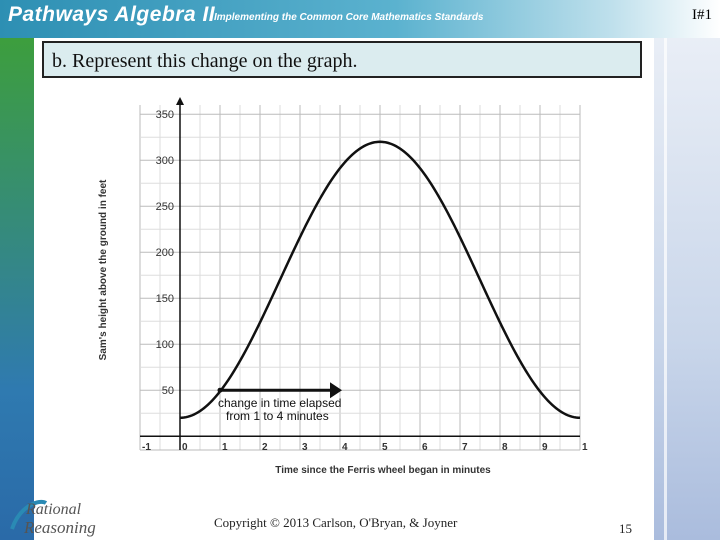 The image size is (720, 540). What do you see at coordinates (385, 447) in the screenshot?
I see `x-tick-label: 5` at bounding box center [385, 447].